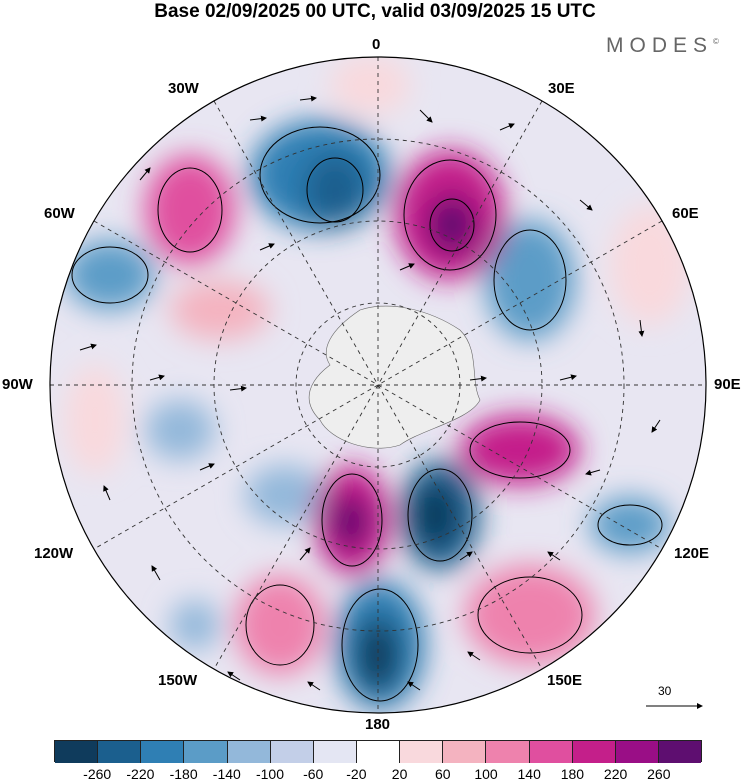  What do you see at coordinates (692, 553) in the screenshot?
I see `lon-label-120e: 120E` at bounding box center [692, 553].